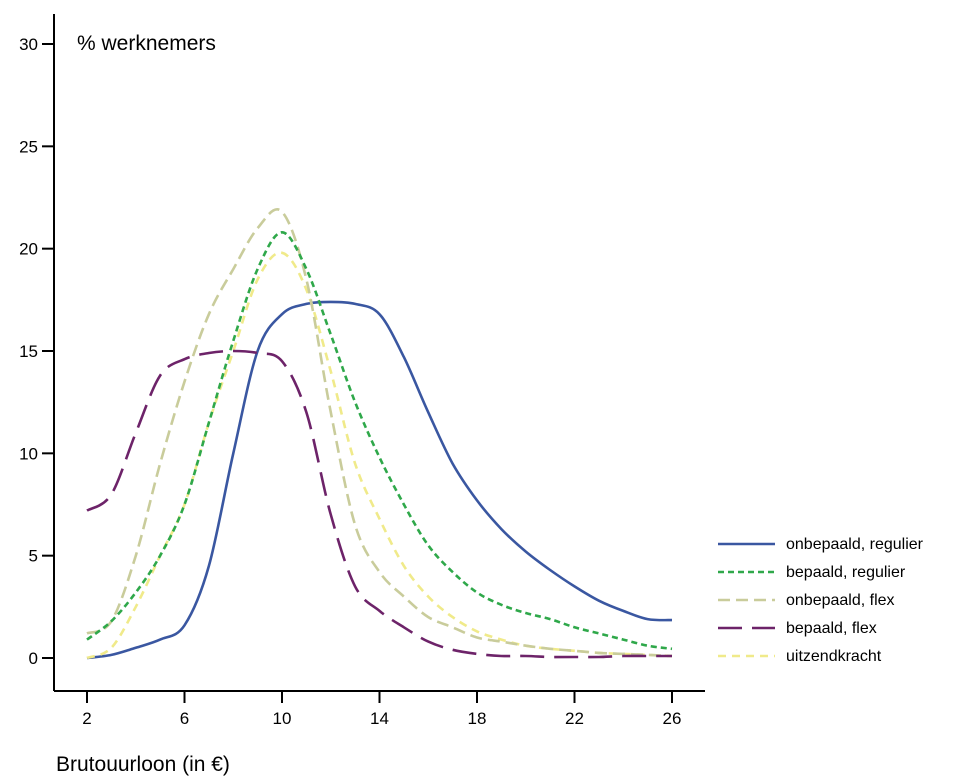 This screenshot has width=968, height=776. Describe the element at coordinates (143, 764) in the screenshot. I see `x-axis-title: Brutouurloon (in €)` at that location.